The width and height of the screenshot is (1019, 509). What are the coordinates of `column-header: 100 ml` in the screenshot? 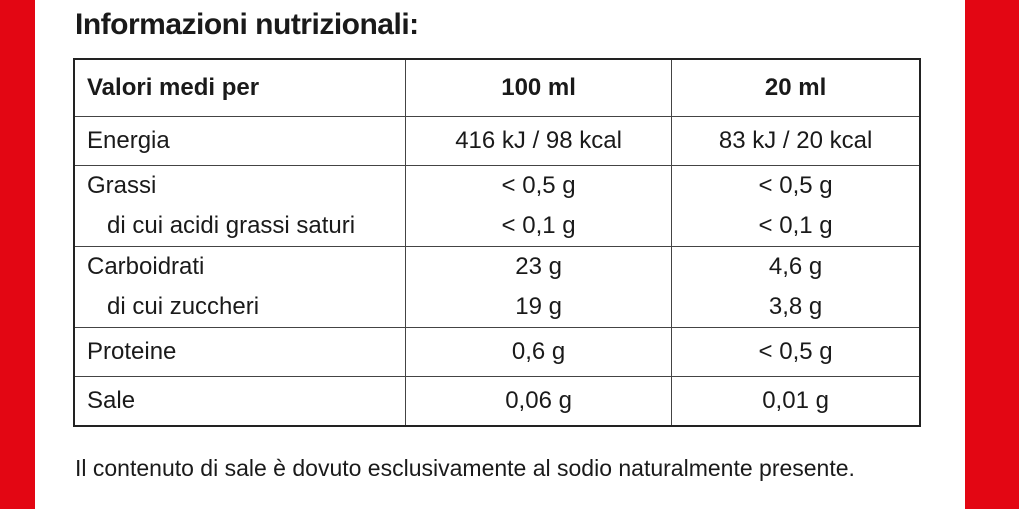 It's located at (538, 87).